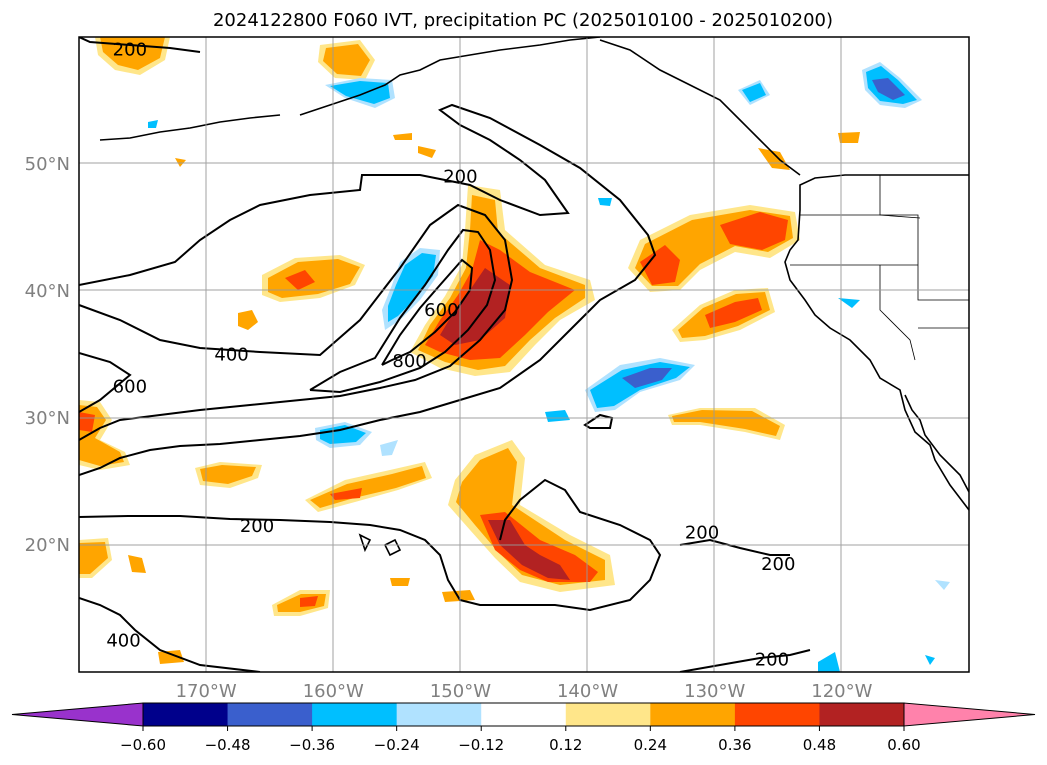  Describe the element at coordinates (445, 634) in the screenshot. I see `ivt-contour-200-south` at that location.